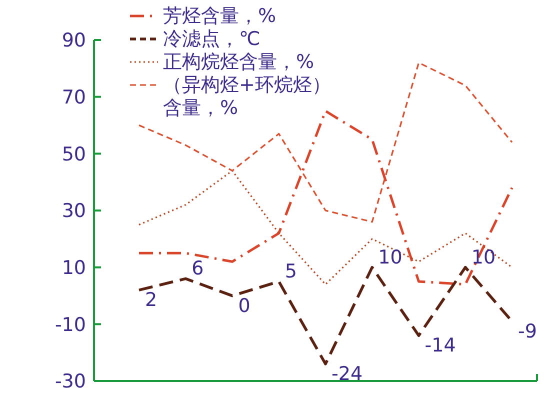 This screenshot has height=396, width=556. I want to click on data-label: 0, so click(244, 305).